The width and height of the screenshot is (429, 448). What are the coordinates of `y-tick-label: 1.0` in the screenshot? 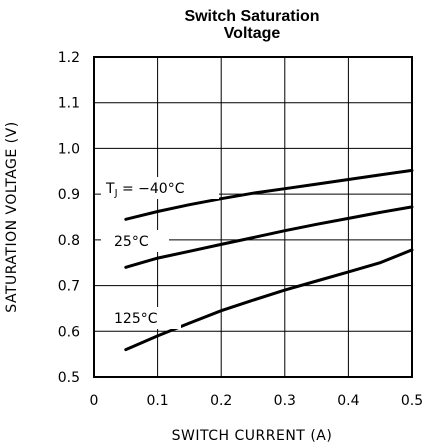 It's located at (69, 149).